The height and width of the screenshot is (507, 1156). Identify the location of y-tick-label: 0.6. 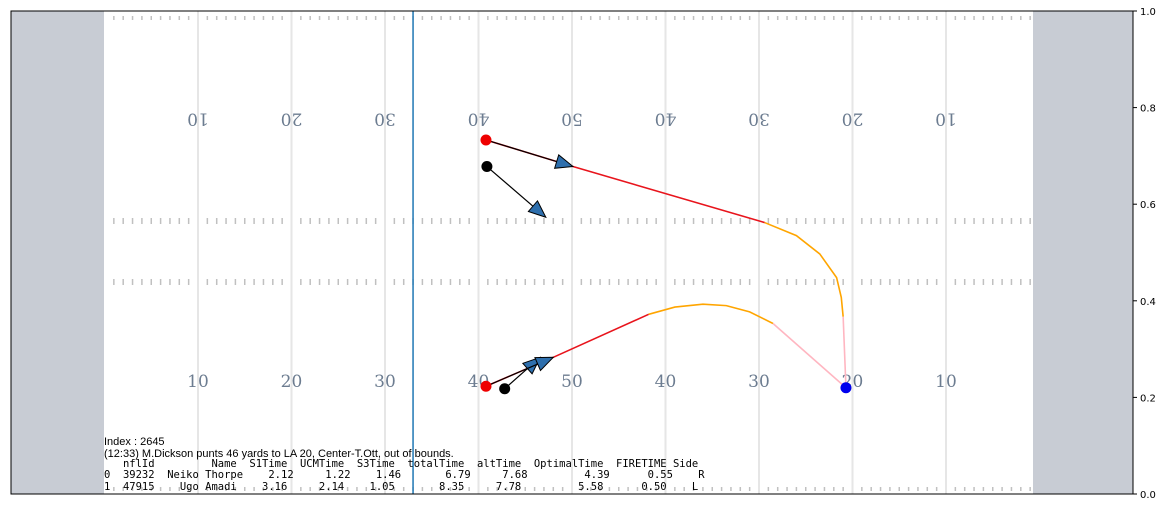
(1148, 205).